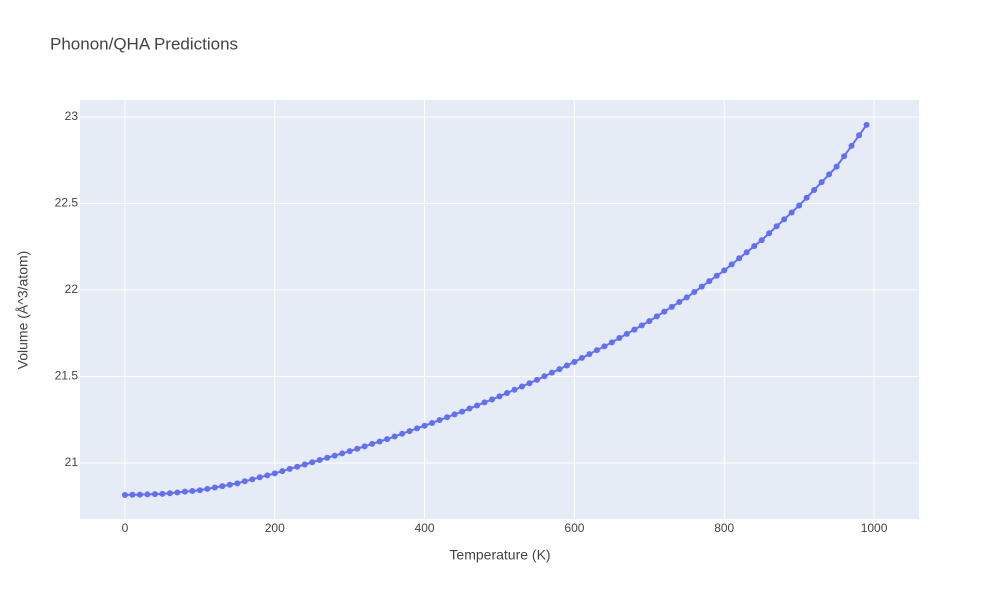  I want to click on x-tick-label: 400, so click(425, 528).